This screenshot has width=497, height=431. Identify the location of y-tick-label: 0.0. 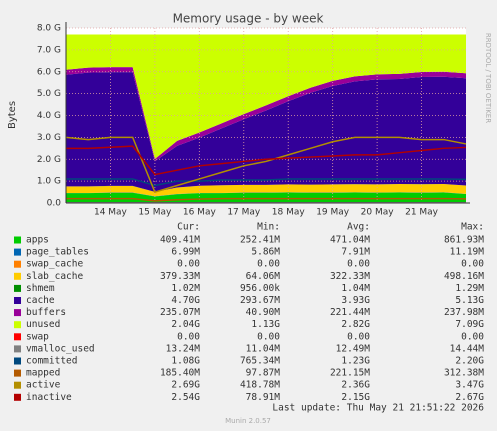
(54, 204).